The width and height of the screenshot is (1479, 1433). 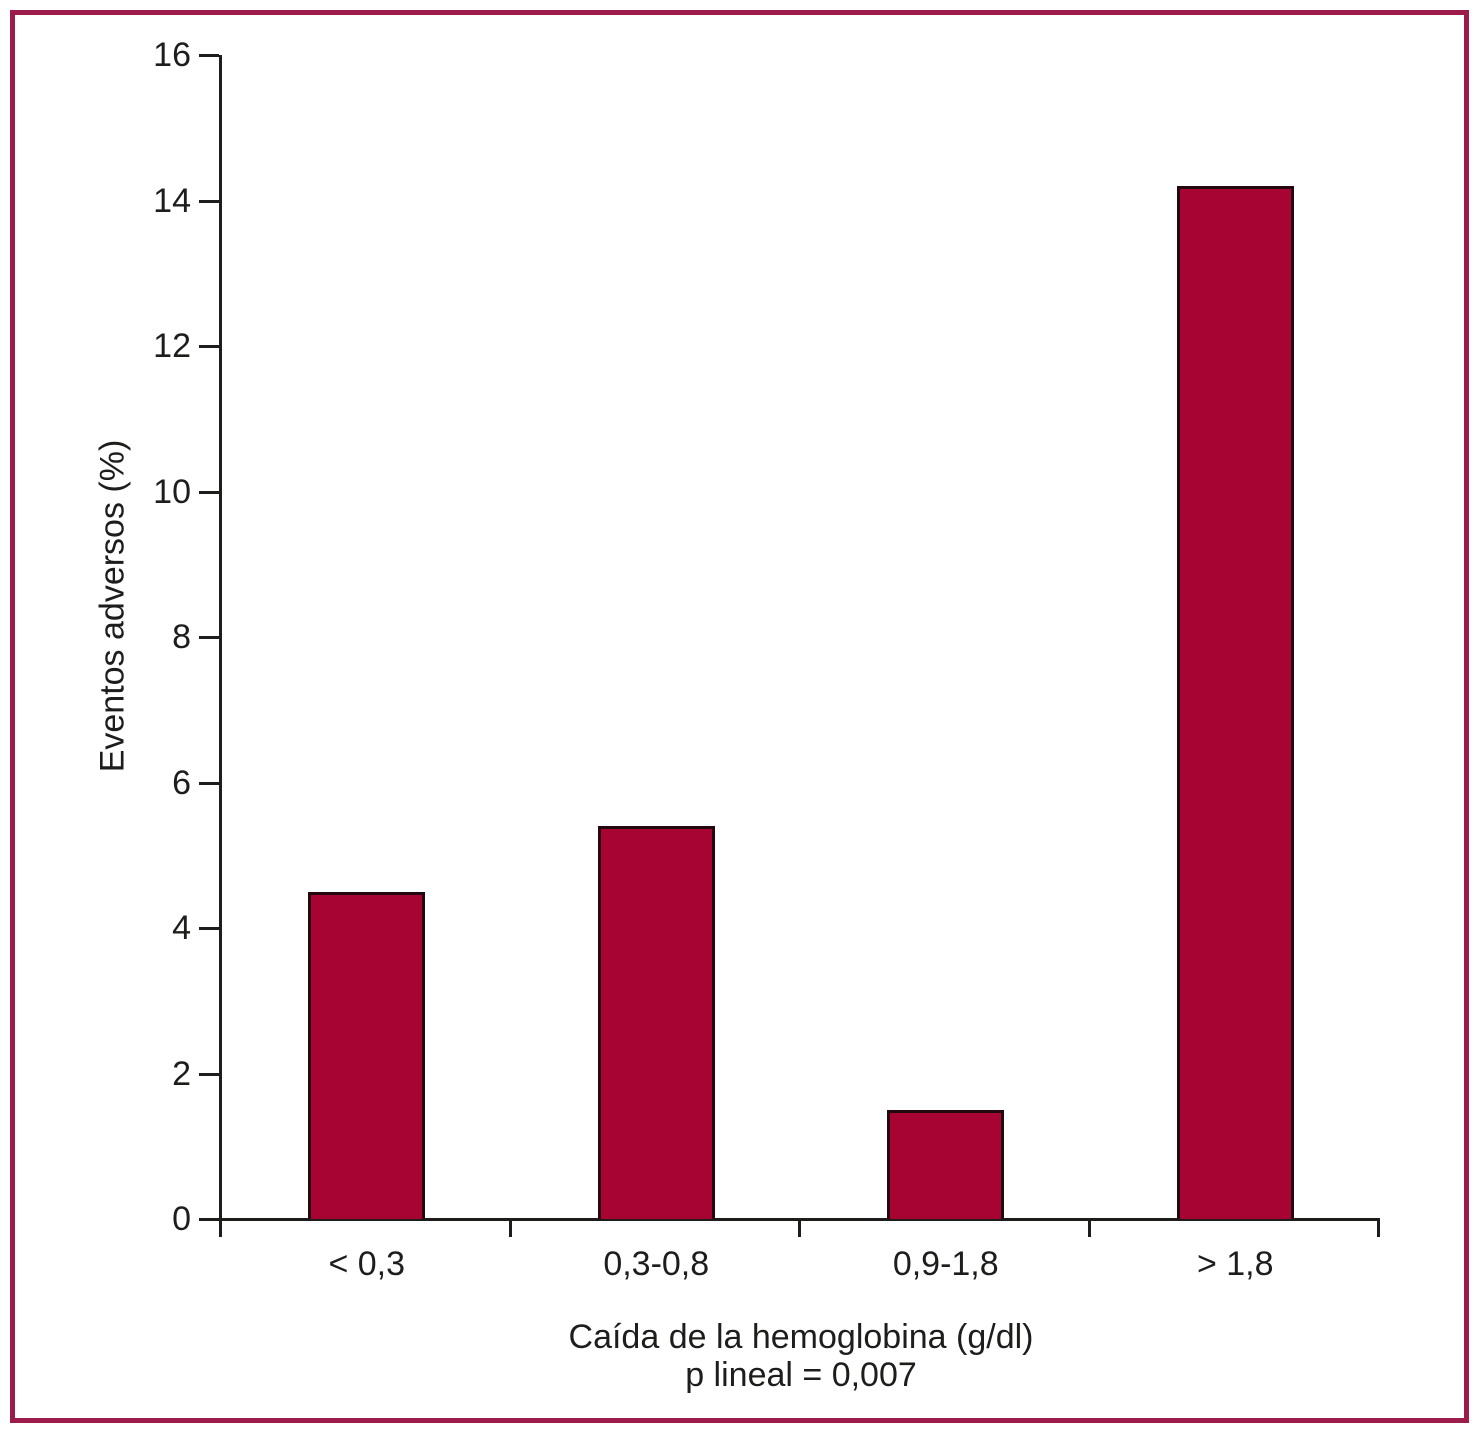 What do you see at coordinates (656, 1264) in the screenshot?
I see `category-label: 0,3-0,8` at bounding box center [656, 1264].